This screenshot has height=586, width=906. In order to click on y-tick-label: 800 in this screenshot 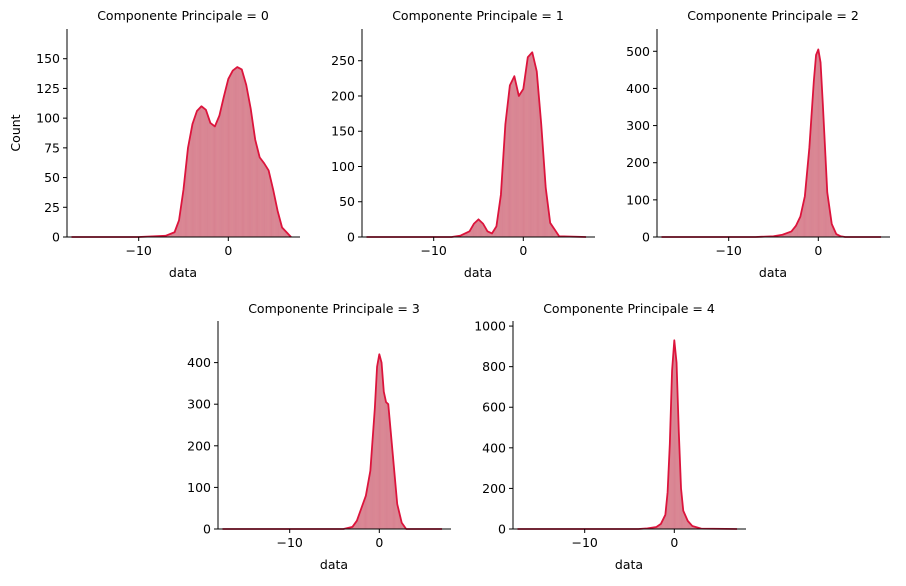, I will do `click(494, 366)`.